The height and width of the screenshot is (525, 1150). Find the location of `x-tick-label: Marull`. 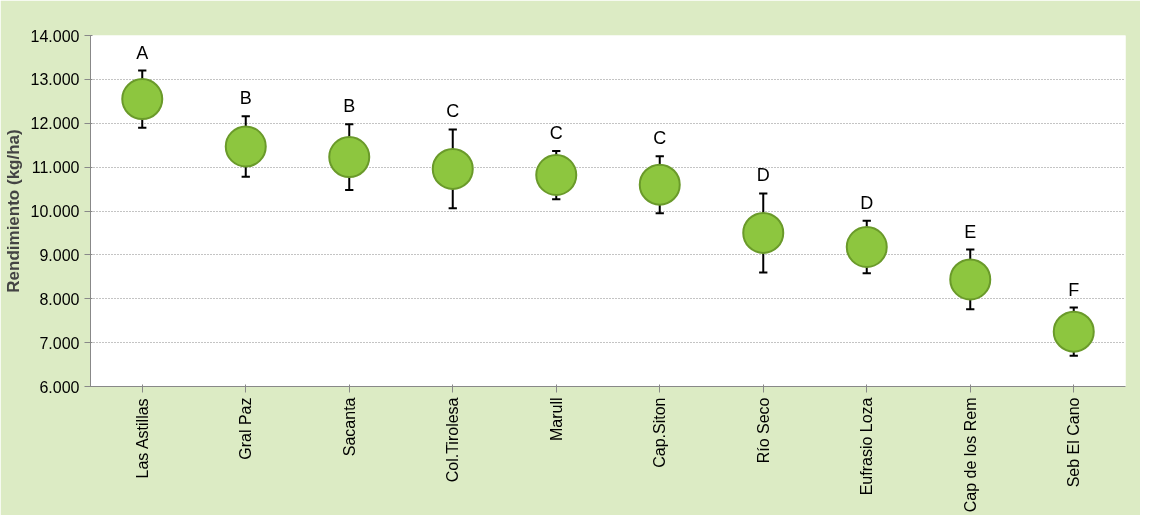

x-tick-label: Marull is located at coordinates (556, 419).